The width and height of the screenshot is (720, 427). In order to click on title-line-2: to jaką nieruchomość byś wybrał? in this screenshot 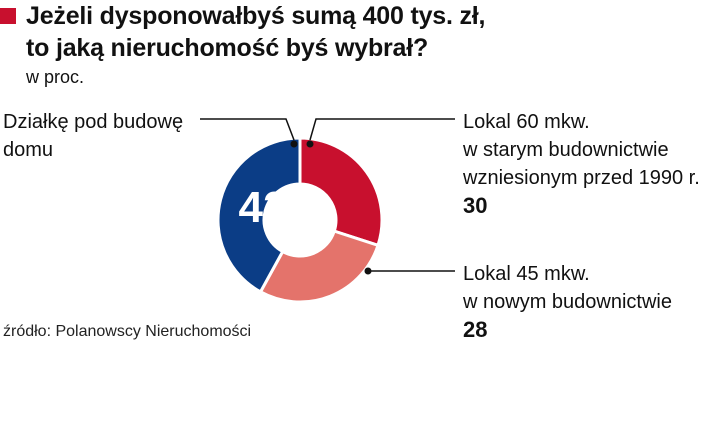, I will do `click(227, 48)`.